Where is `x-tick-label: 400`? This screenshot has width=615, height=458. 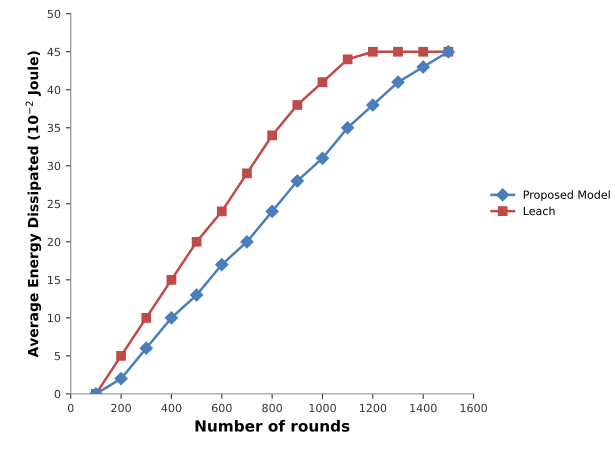 x-tick-label: 400 is located at coordinates (171, 408).